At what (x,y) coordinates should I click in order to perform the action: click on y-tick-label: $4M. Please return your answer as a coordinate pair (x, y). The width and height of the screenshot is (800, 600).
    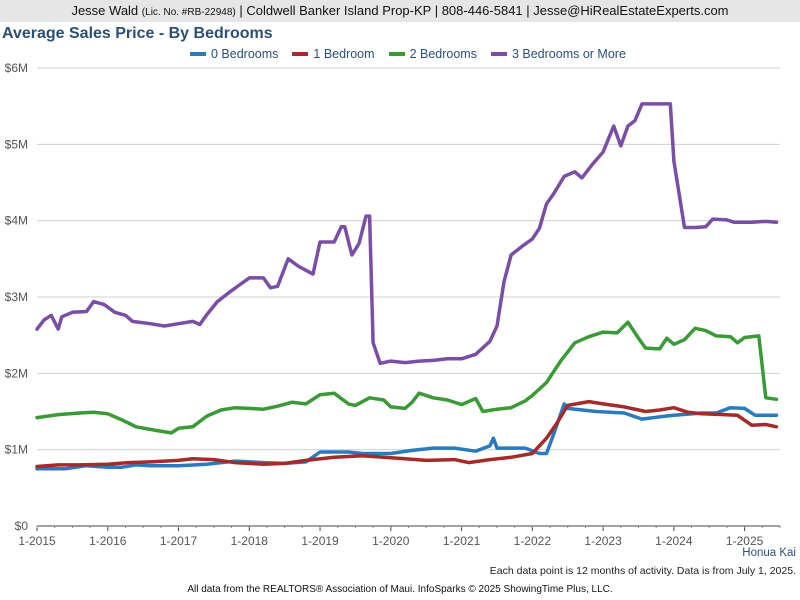
    Looking at the image, I should click on (16, 221).